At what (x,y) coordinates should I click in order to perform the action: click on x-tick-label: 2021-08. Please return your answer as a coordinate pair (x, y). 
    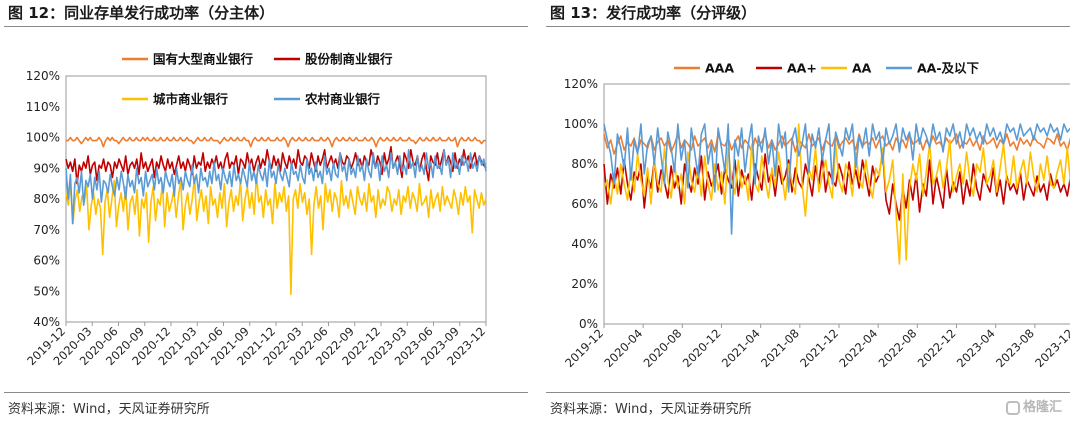
    Looking at the image, I should click on (780, 348).